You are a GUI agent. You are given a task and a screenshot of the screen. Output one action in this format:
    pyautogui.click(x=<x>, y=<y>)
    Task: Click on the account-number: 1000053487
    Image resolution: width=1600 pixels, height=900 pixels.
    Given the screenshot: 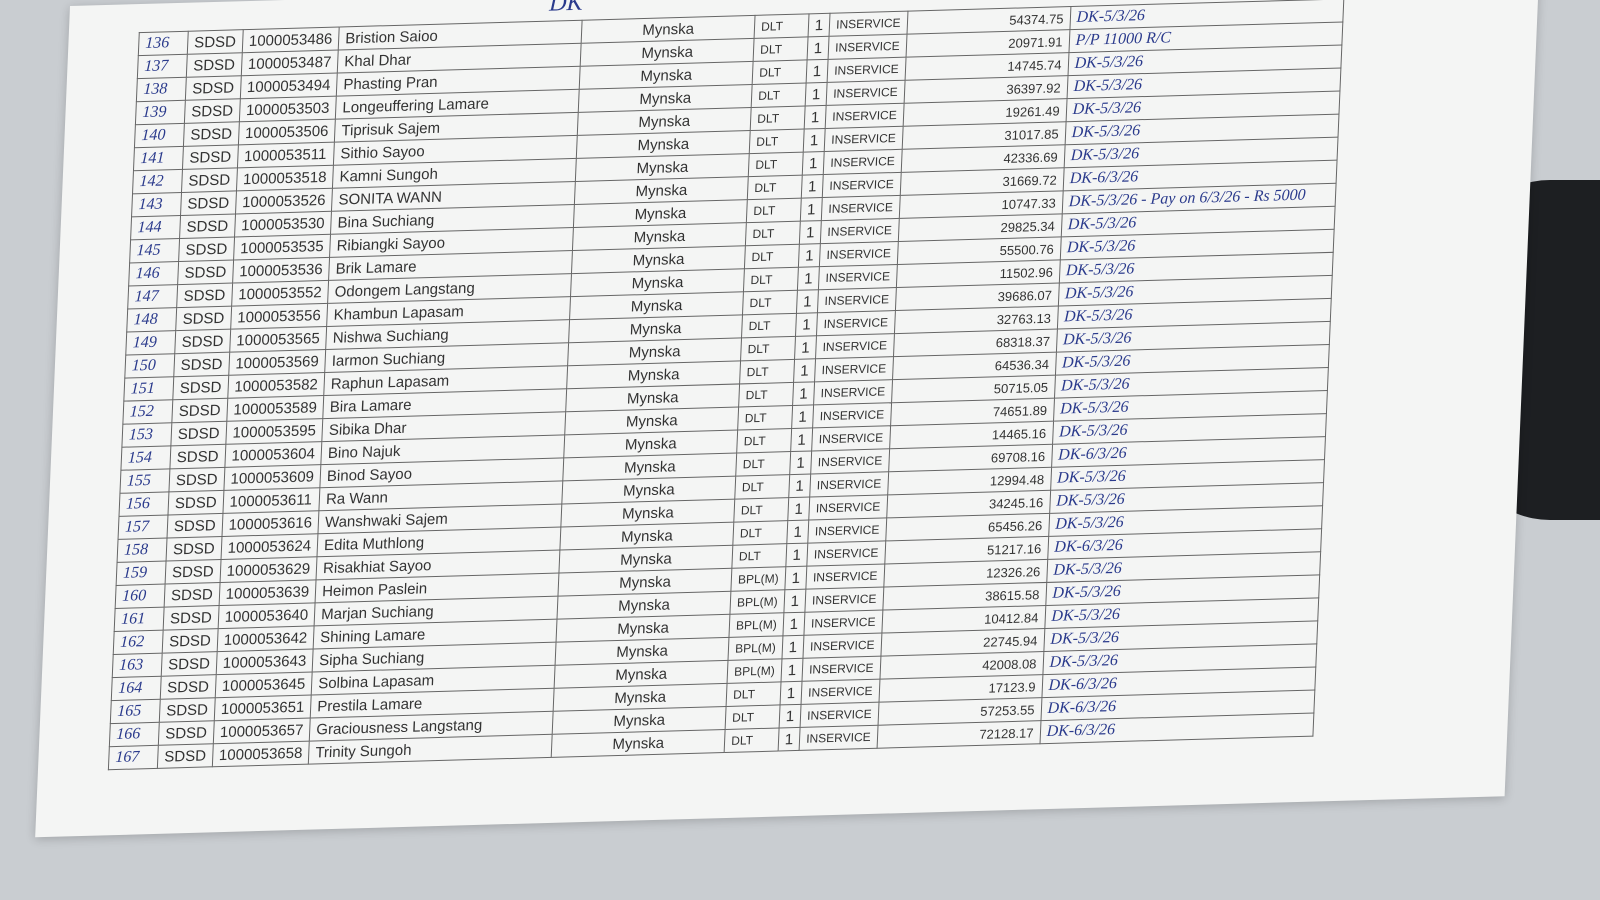 What is the action you would take?
    pyautogui.click(x=289, y=63)
    